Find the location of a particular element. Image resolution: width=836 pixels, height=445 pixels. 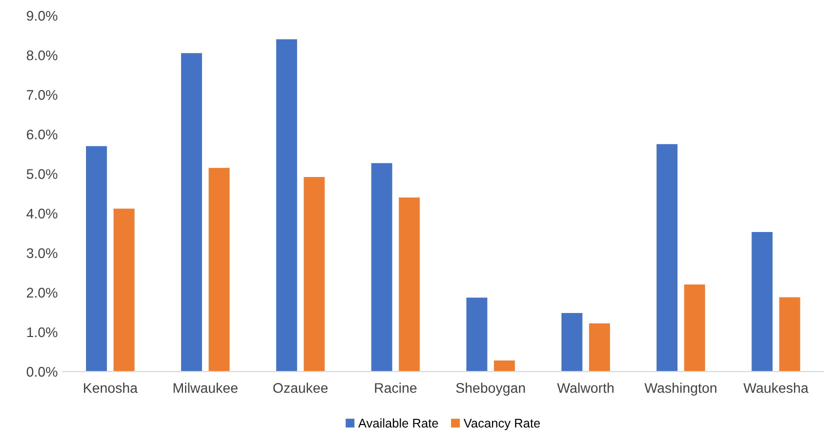

legend-label: Vacancy Rate is located at coordinates (502, 424).